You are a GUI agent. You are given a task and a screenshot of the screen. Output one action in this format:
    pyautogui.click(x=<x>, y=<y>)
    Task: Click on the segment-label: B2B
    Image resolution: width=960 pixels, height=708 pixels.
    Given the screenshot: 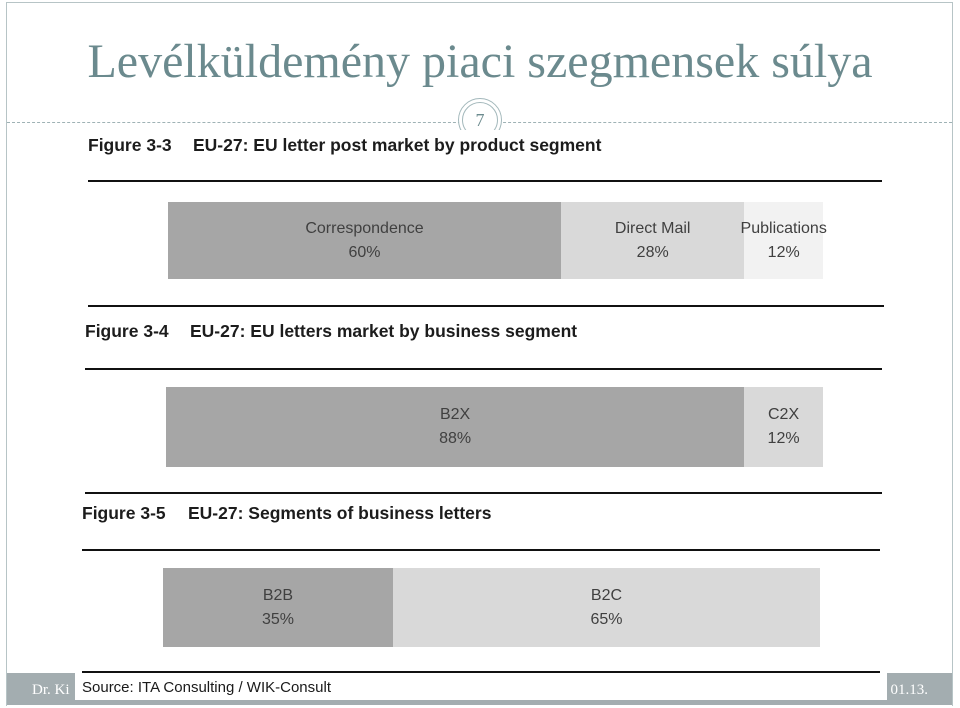 What is the action you would take?
    pyautogui.click(x=278, y=595)
    